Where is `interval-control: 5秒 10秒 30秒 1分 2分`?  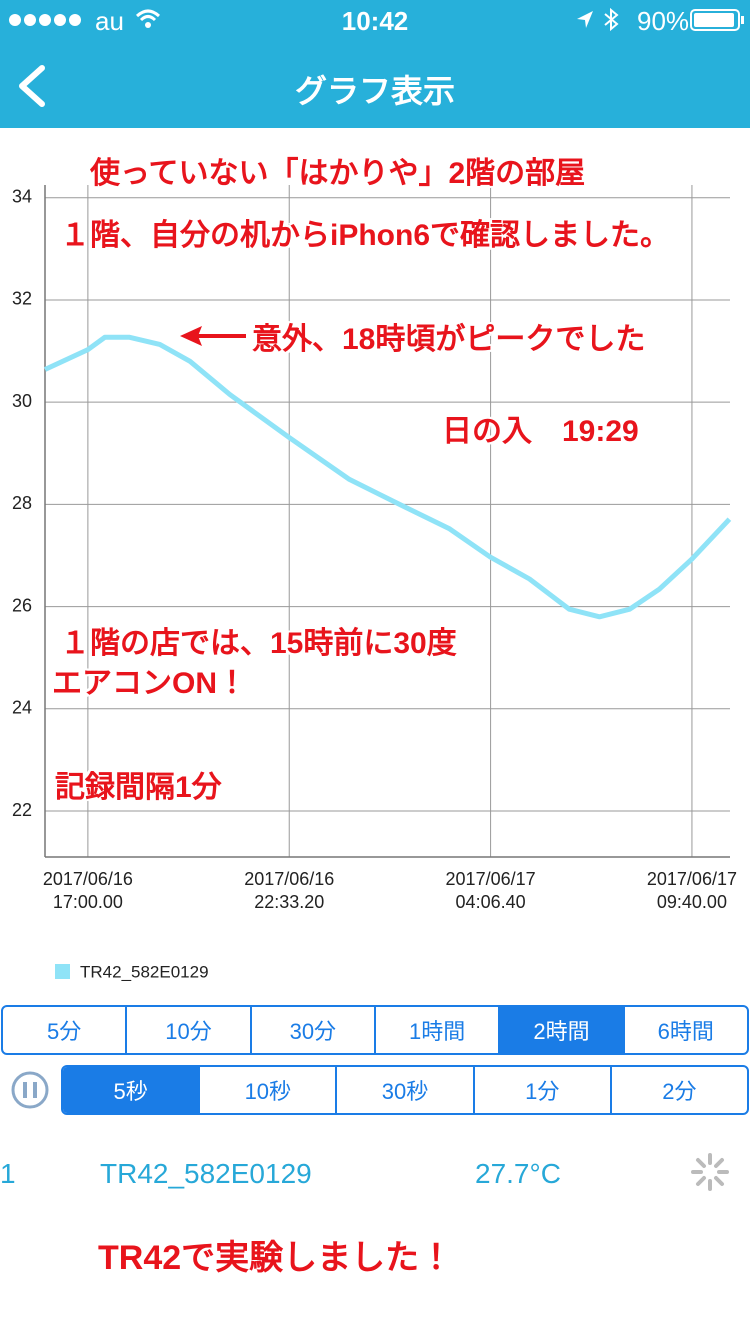 interval-control: 5秒 10秒 30秒 1分 2分 is located at coordinates (405, 1090).